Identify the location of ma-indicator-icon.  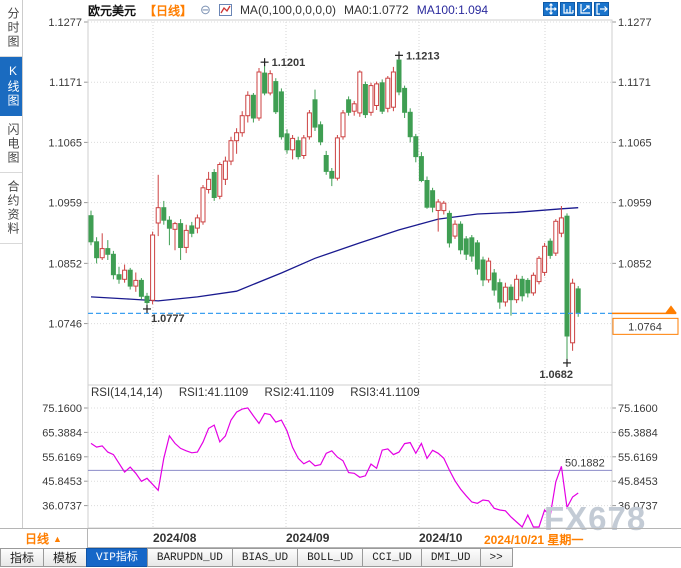
(225, 10).